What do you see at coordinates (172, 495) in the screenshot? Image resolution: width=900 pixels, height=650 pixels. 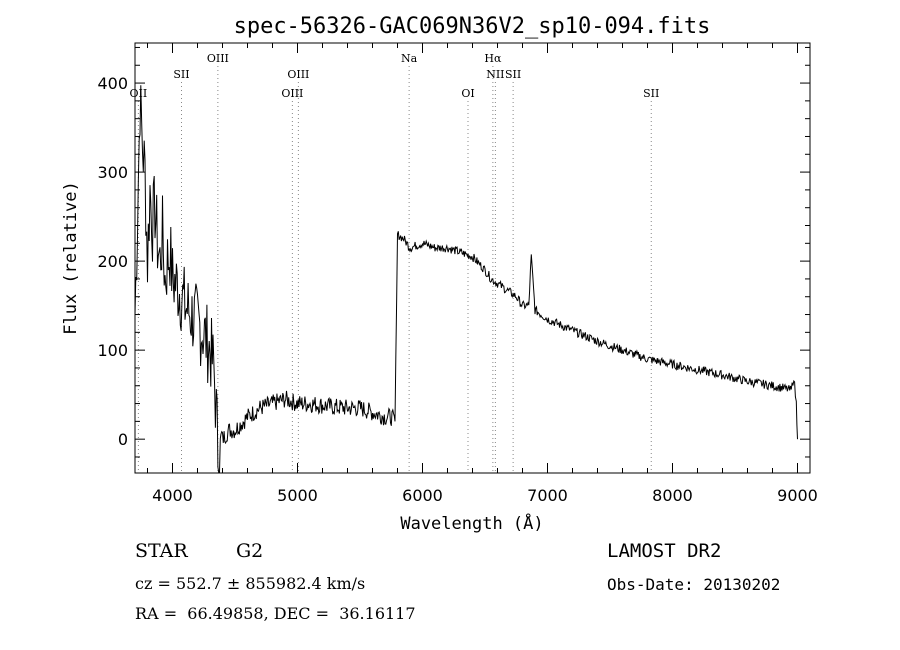 I see `x-tick-label: 4000` at bounding box center [172, 495].